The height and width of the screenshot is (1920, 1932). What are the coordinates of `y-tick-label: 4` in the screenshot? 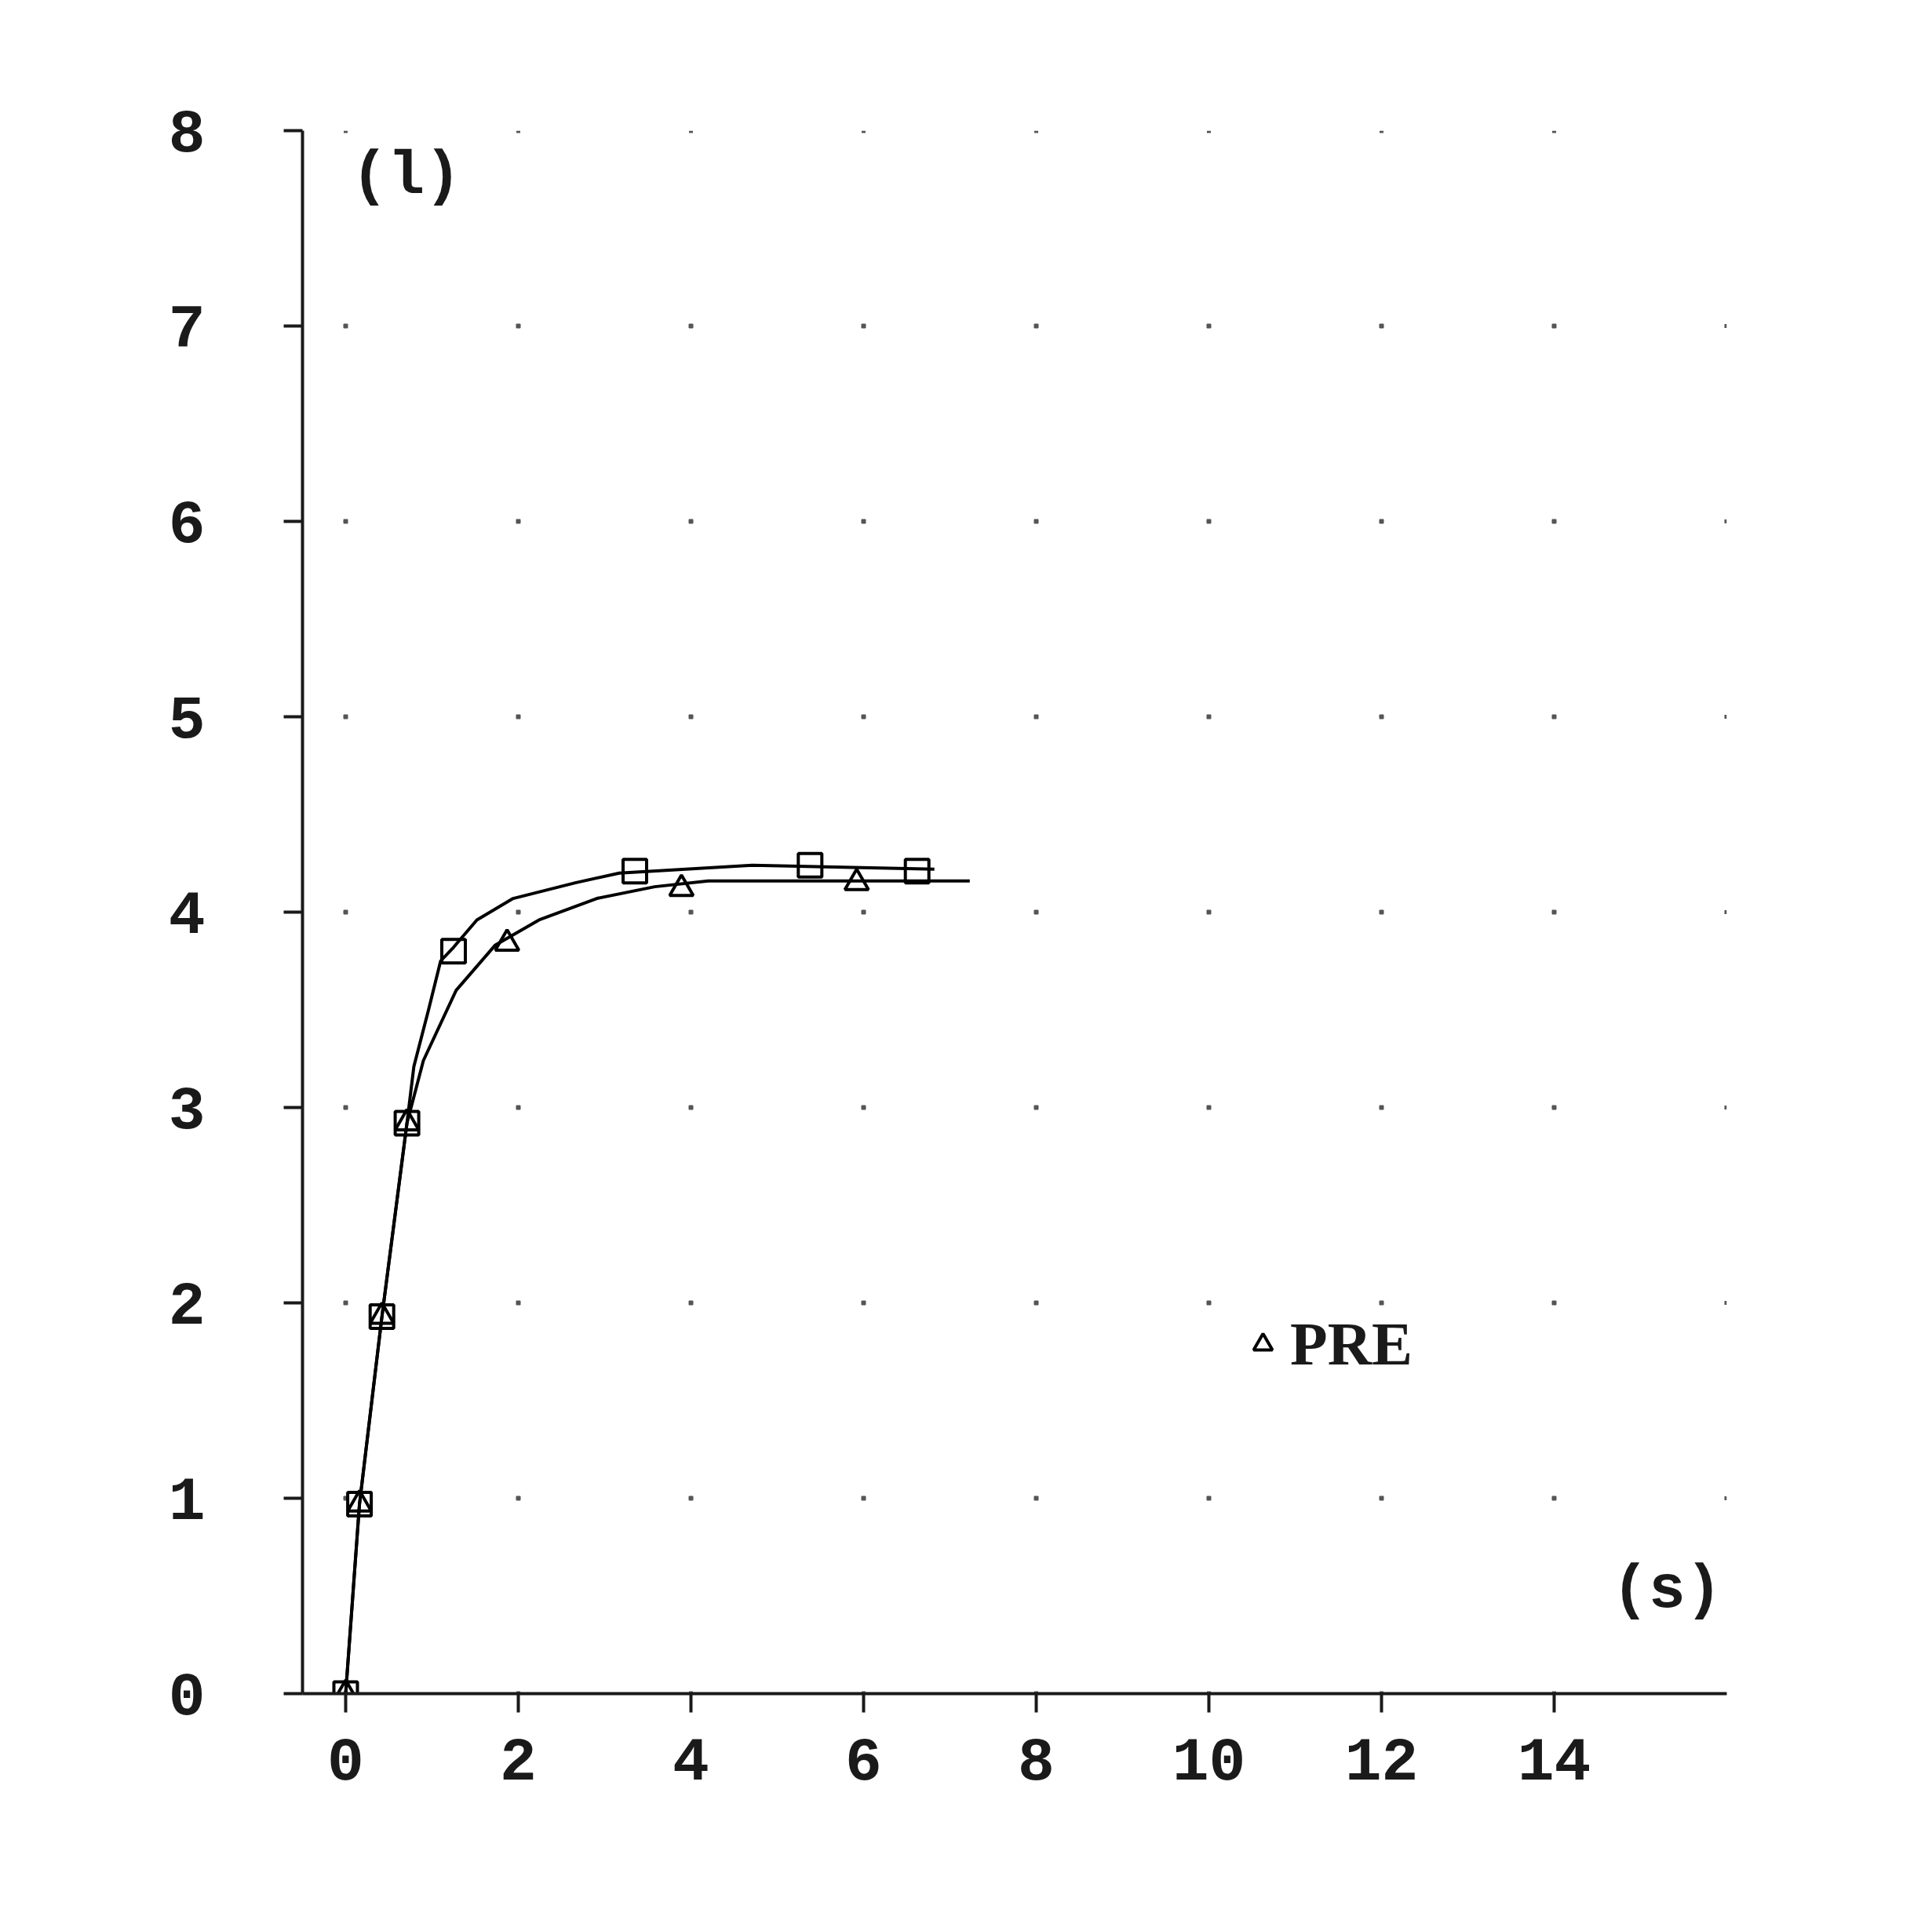 It's located at (187, 916).